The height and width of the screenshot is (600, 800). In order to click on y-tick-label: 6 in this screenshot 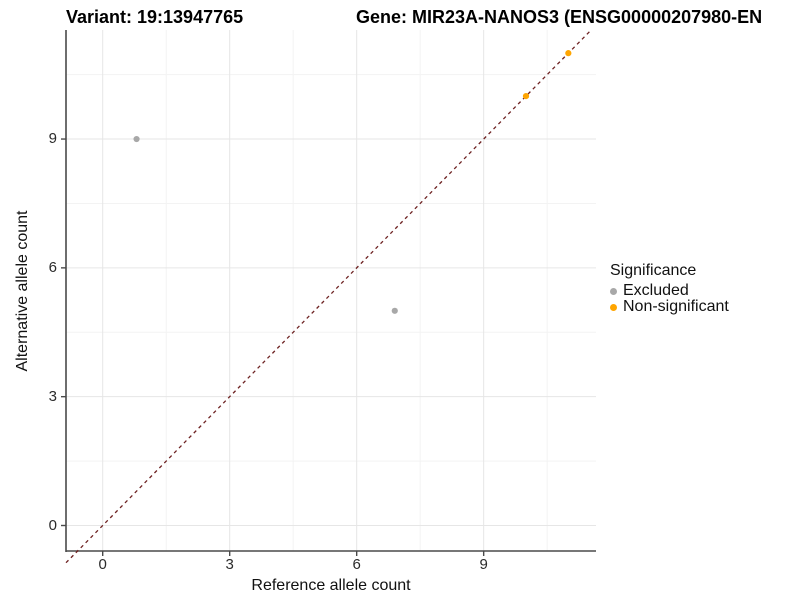, I will do `click(52, 267)`.